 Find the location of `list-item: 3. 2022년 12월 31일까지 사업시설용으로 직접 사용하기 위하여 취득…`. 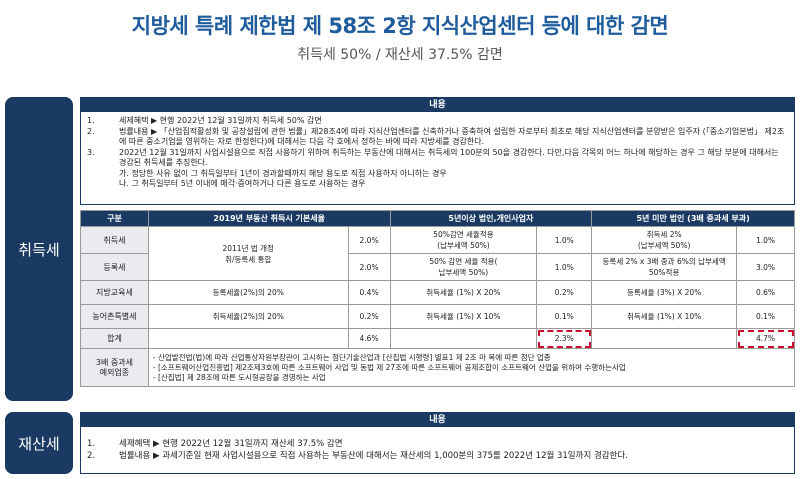

list-item: 3. 2022년 12월 31일까지 사업시설용으로 직접 사용하기 위하여 취득… is located at coordinates (433, 157).